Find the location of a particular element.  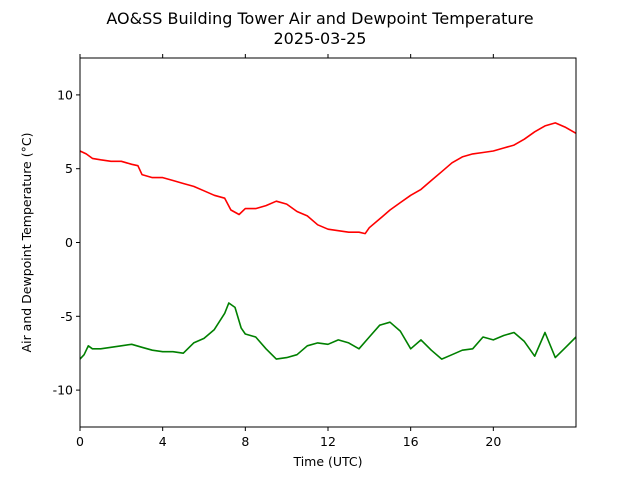

dewpoint-temperature-line is located at coordinates (328, 331).